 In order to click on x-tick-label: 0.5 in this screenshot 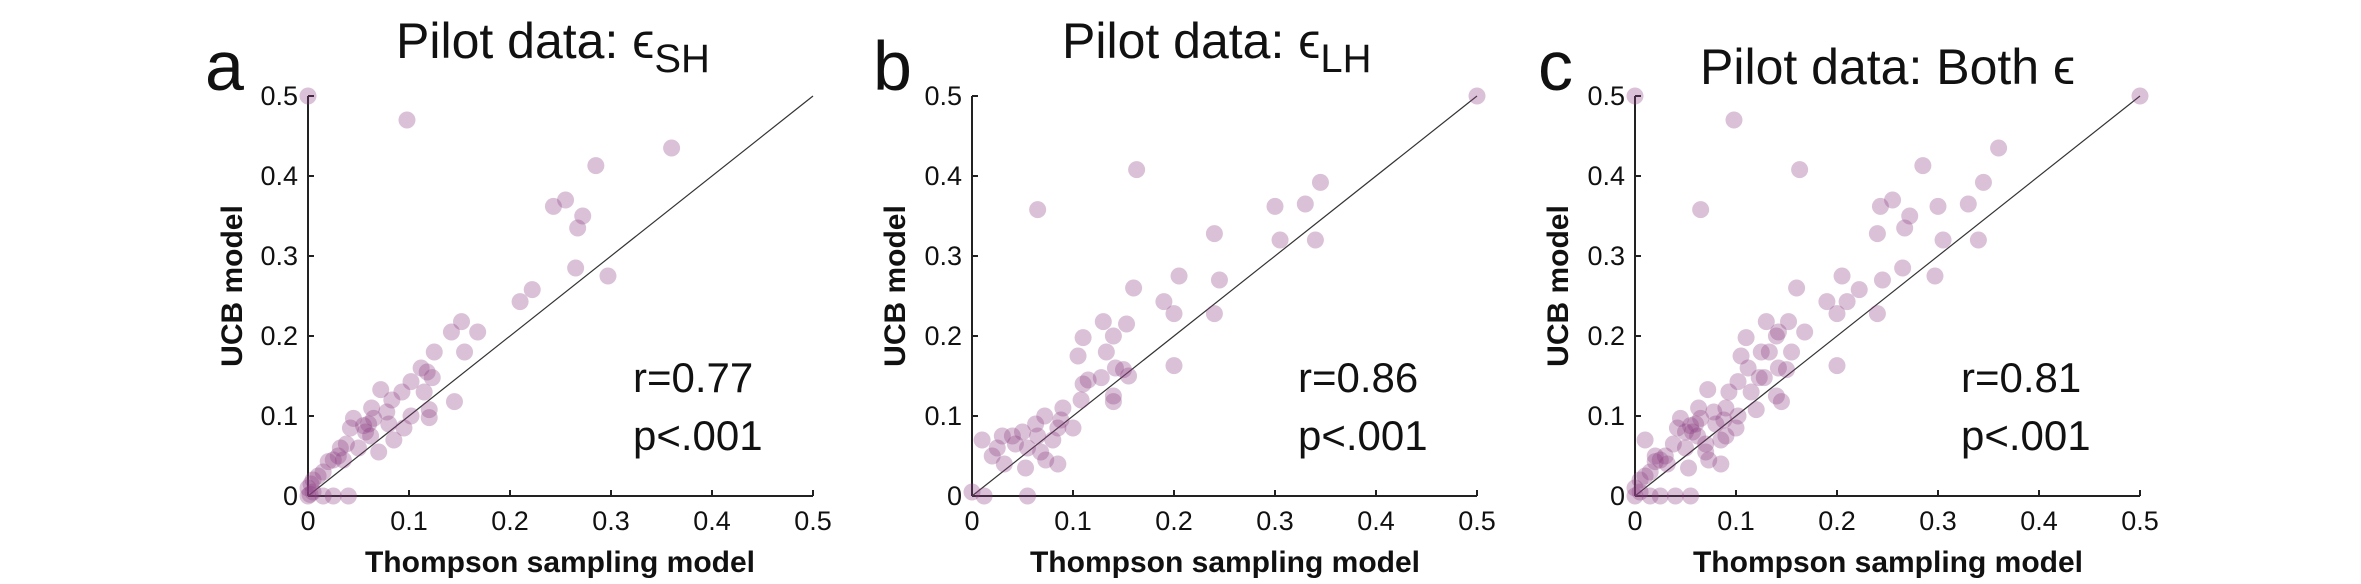, I will do `click(813, 521)`.